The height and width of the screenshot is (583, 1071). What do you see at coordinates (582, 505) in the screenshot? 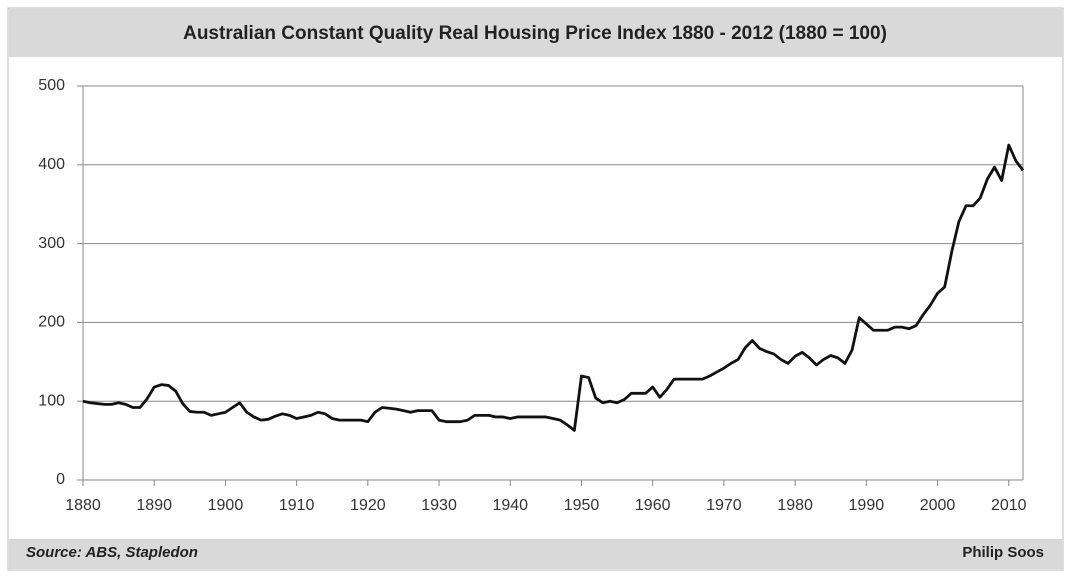
I see `x-tick-label: 1950` at bounding box center [582, 505].